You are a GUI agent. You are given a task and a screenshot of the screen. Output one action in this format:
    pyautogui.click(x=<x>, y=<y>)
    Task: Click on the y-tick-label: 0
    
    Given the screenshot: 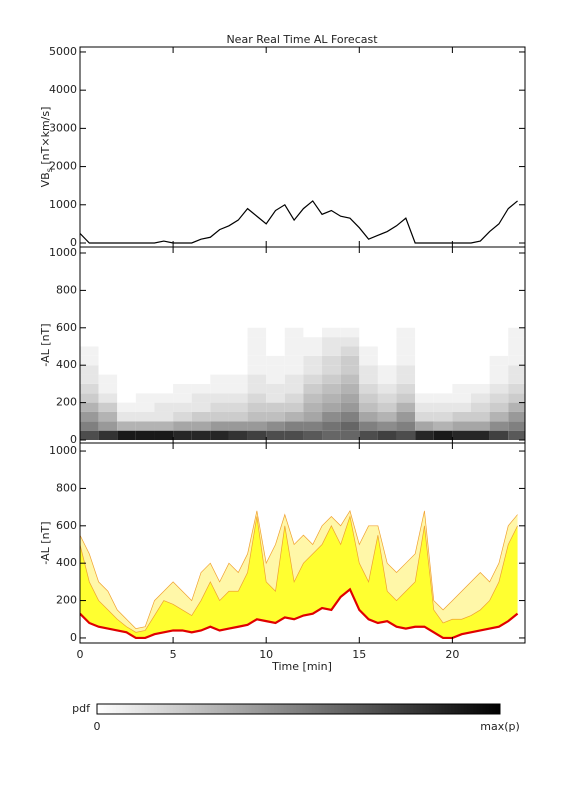 What is the action you would take?
    pyautogui.click(x=73, y=439)
    